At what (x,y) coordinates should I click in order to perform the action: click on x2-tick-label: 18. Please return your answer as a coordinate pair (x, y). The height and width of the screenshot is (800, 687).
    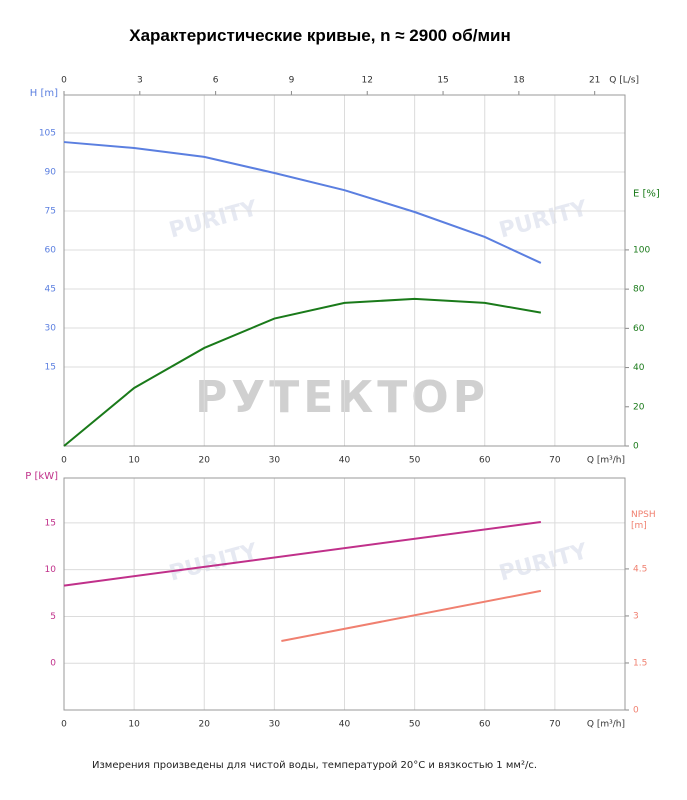
    Looking at the image, I should click on (519, 81).